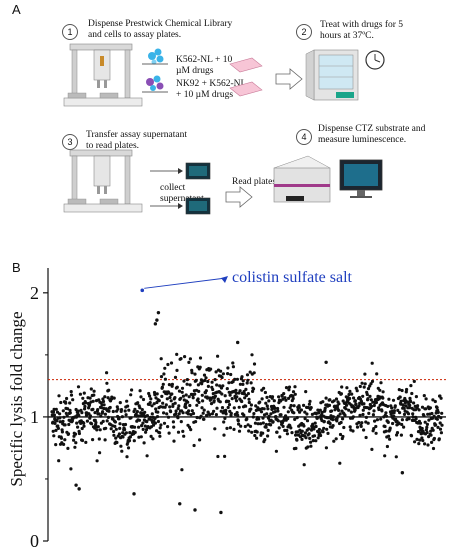 Image resolution: width=451 pixels, height=550 pixels. Describe the element at coordinates (211, 89) in the screenshot. I see `condition-nk92: NK92 + K562-NL + 10 µM drugs` at that location.